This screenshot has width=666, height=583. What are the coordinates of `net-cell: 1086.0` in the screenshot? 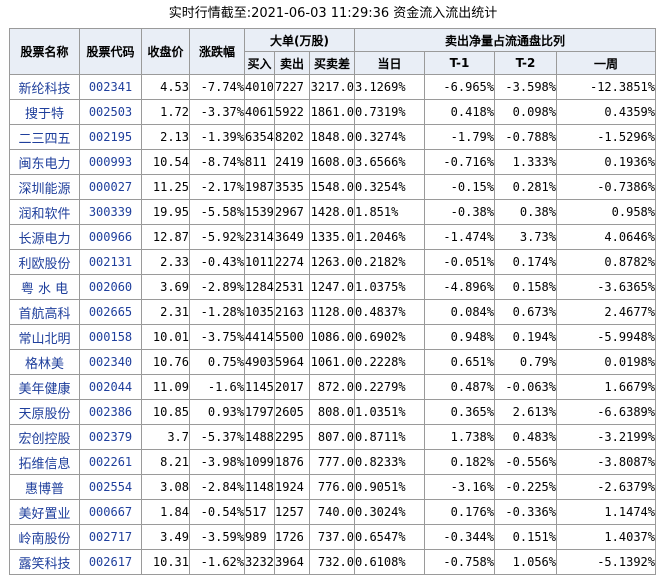 It's located at (332, 337).